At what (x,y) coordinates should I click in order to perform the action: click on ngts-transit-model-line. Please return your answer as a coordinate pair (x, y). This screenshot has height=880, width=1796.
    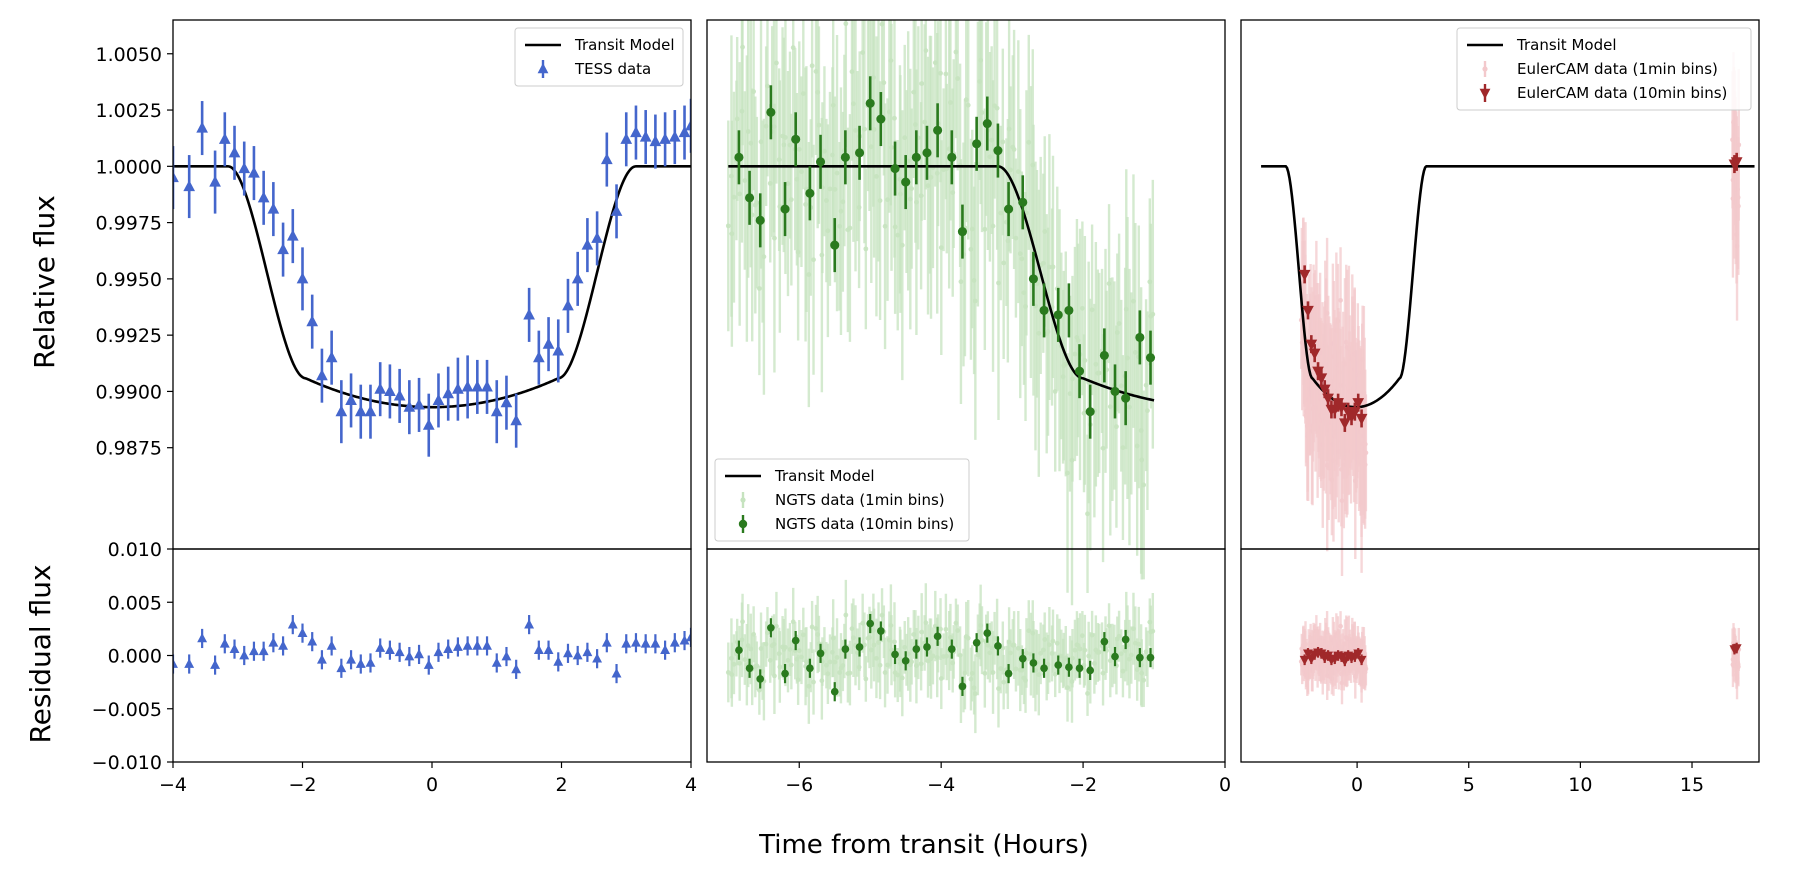
    Looking at the image, I should click on (941, 283).